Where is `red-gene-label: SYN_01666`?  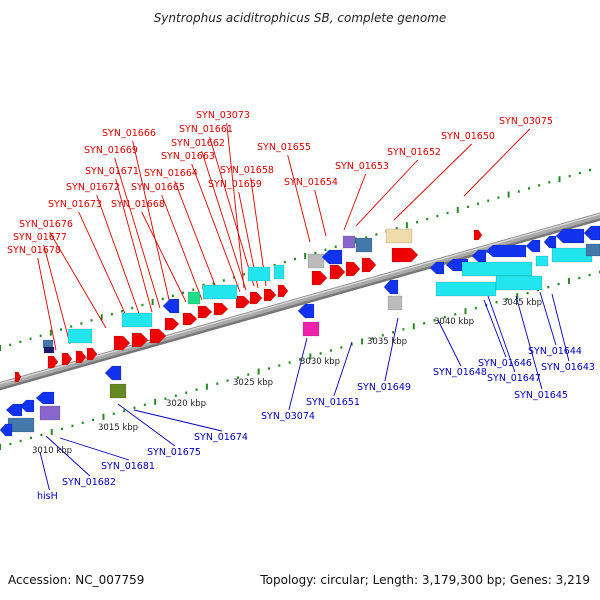 red-gene-label: SYN_01666 is located at coordinates (129, 133).